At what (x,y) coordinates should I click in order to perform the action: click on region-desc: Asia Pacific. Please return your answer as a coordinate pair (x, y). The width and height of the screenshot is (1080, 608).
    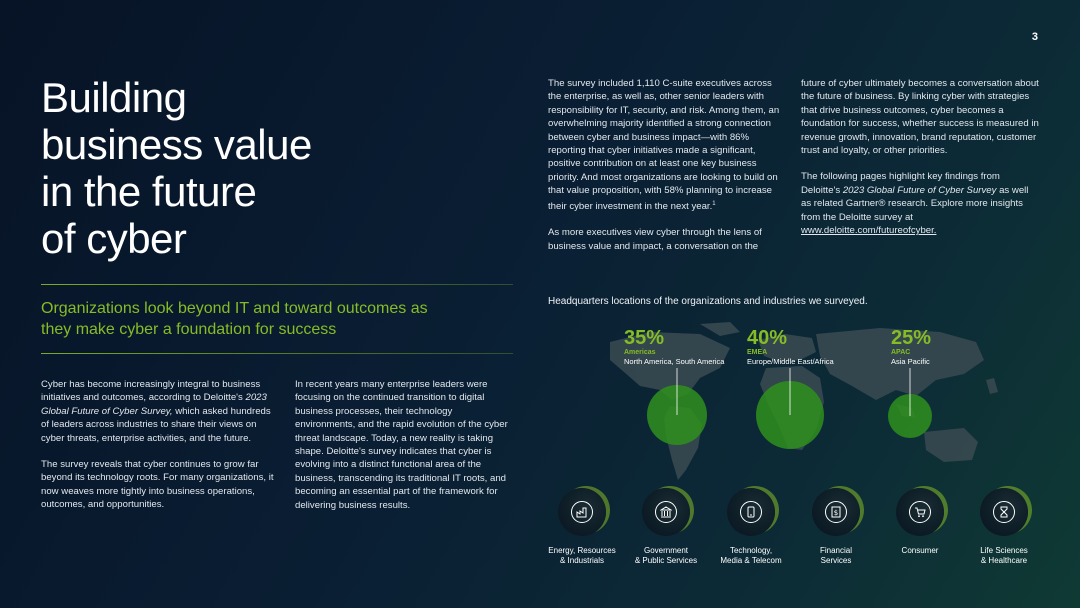
    Looking at the image, I should click on (910, 361).